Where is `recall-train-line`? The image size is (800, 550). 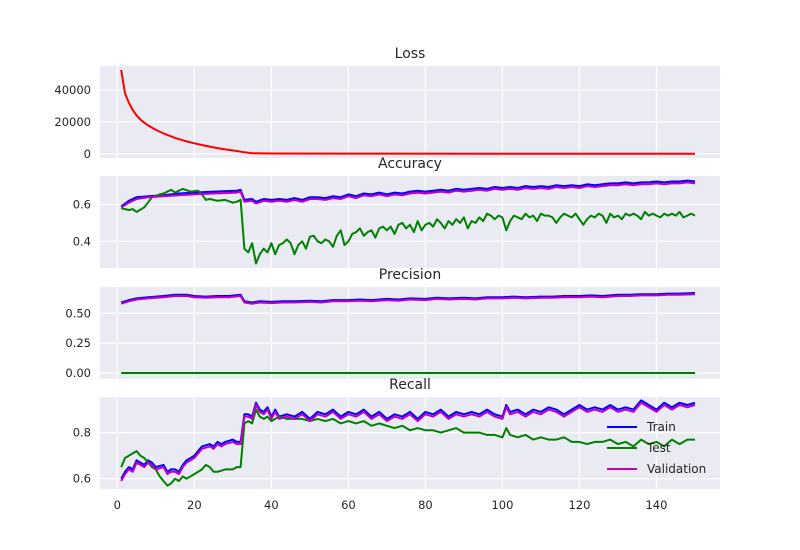
recall-train-line is located at coordinates (408, 439).